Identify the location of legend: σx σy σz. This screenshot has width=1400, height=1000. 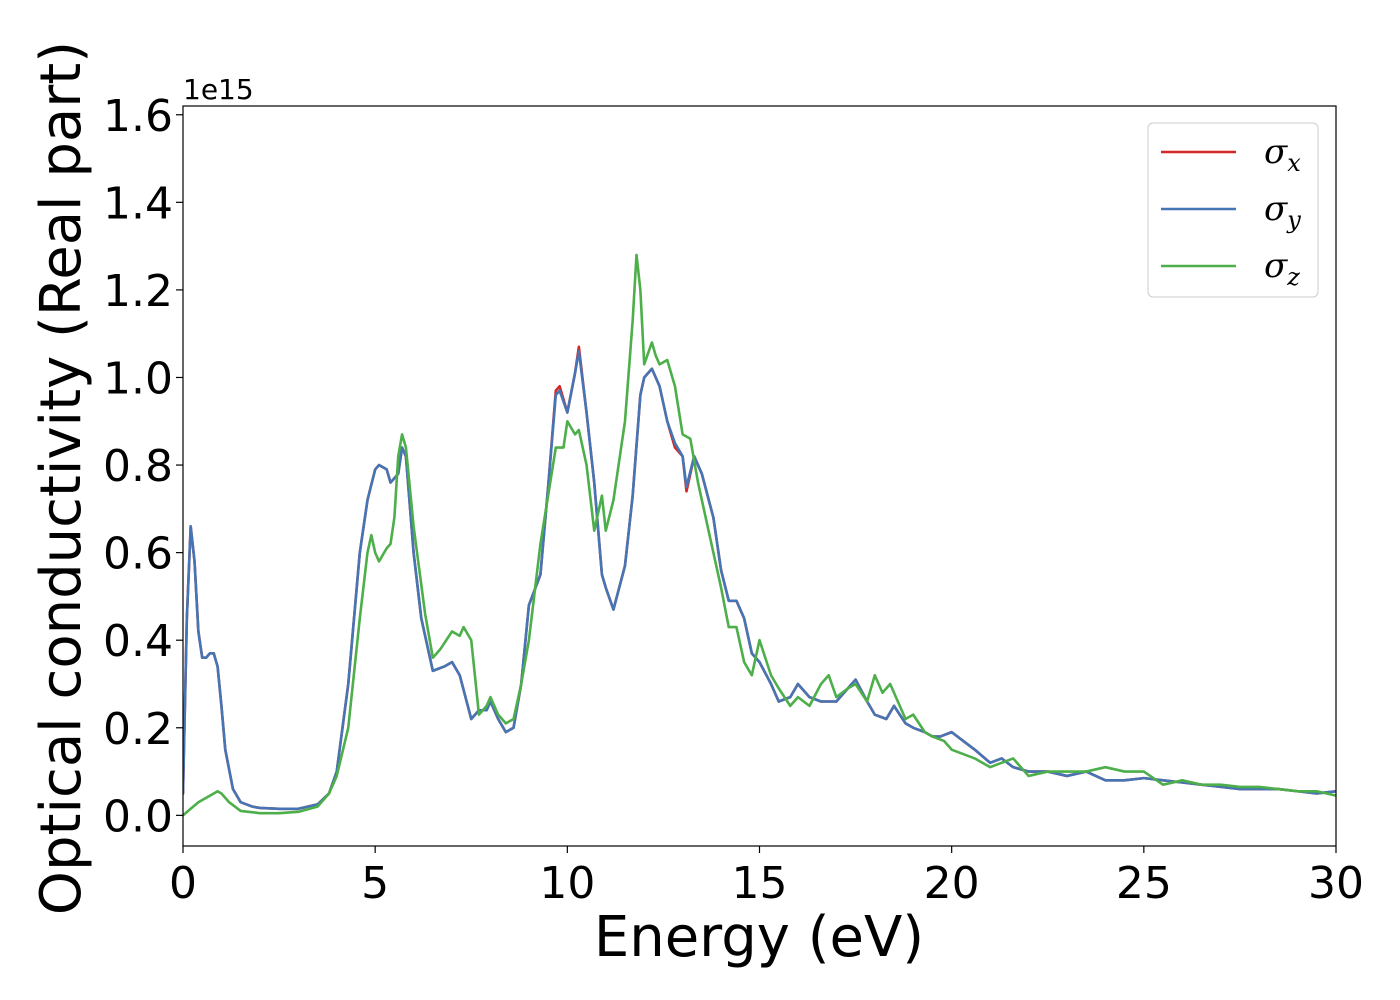
(1233, 210).